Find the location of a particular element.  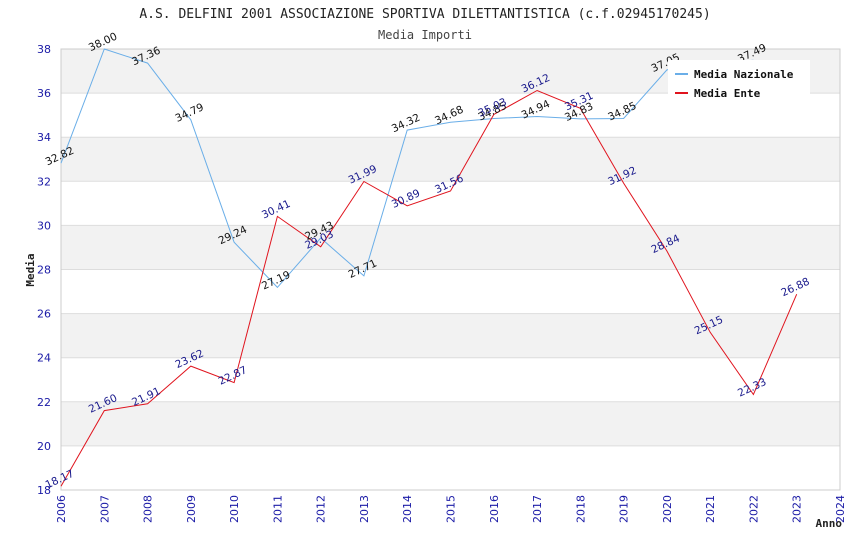

x-tick-label: 2007 is located at coordinates (104, 509).